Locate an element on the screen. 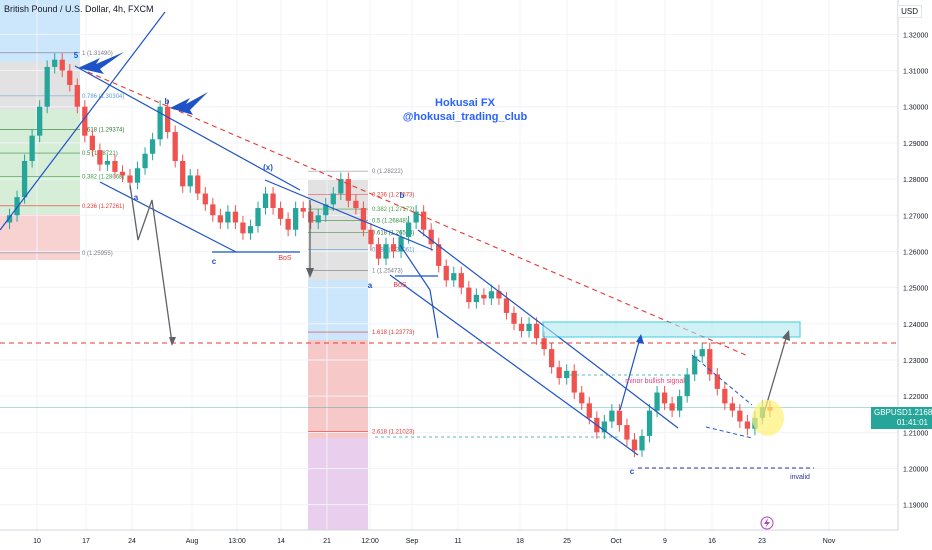  price-tag-symbol: GBPUSD is located at coordinates (891, 412).